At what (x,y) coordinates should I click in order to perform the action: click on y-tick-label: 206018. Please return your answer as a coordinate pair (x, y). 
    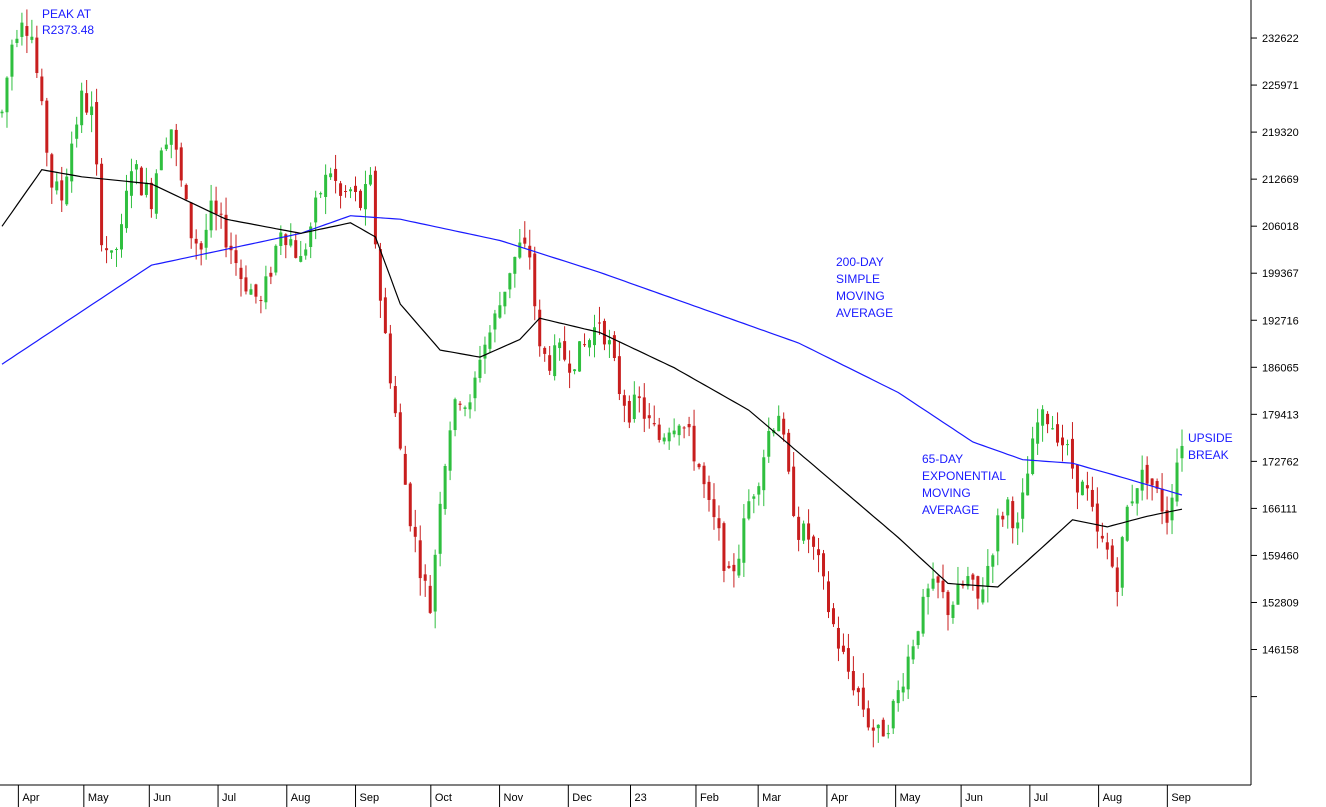
    Looking at the image, I should click on (1280, 227).